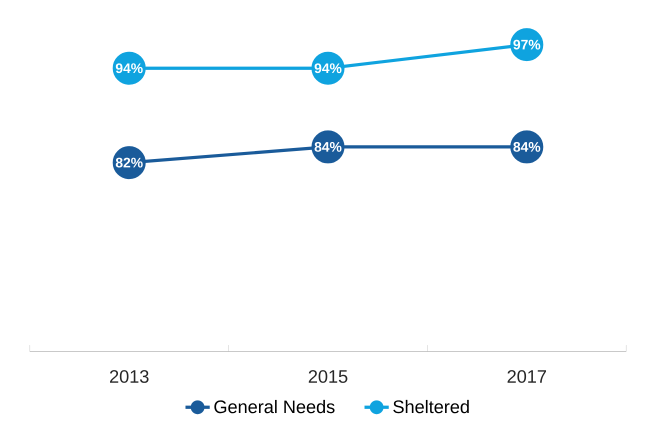 This screenshot has width=656, height=447. I want to click on x-tick-label: 2015, so click(328, 376).